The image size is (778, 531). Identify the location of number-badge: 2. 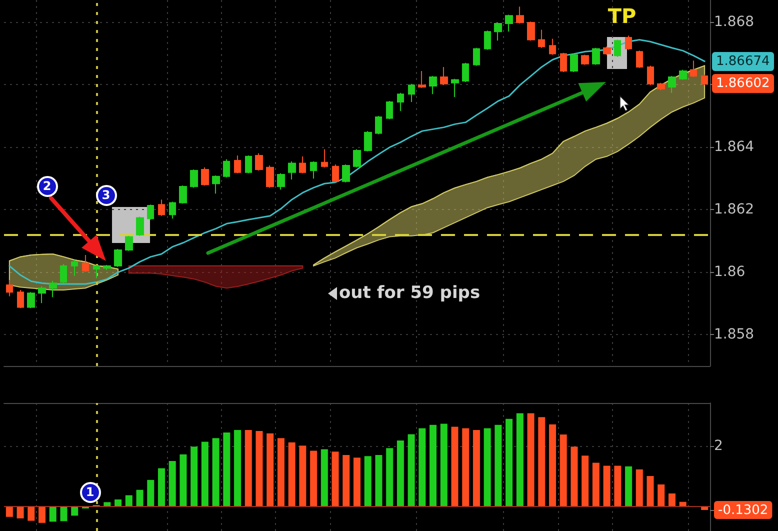
(47, 186).